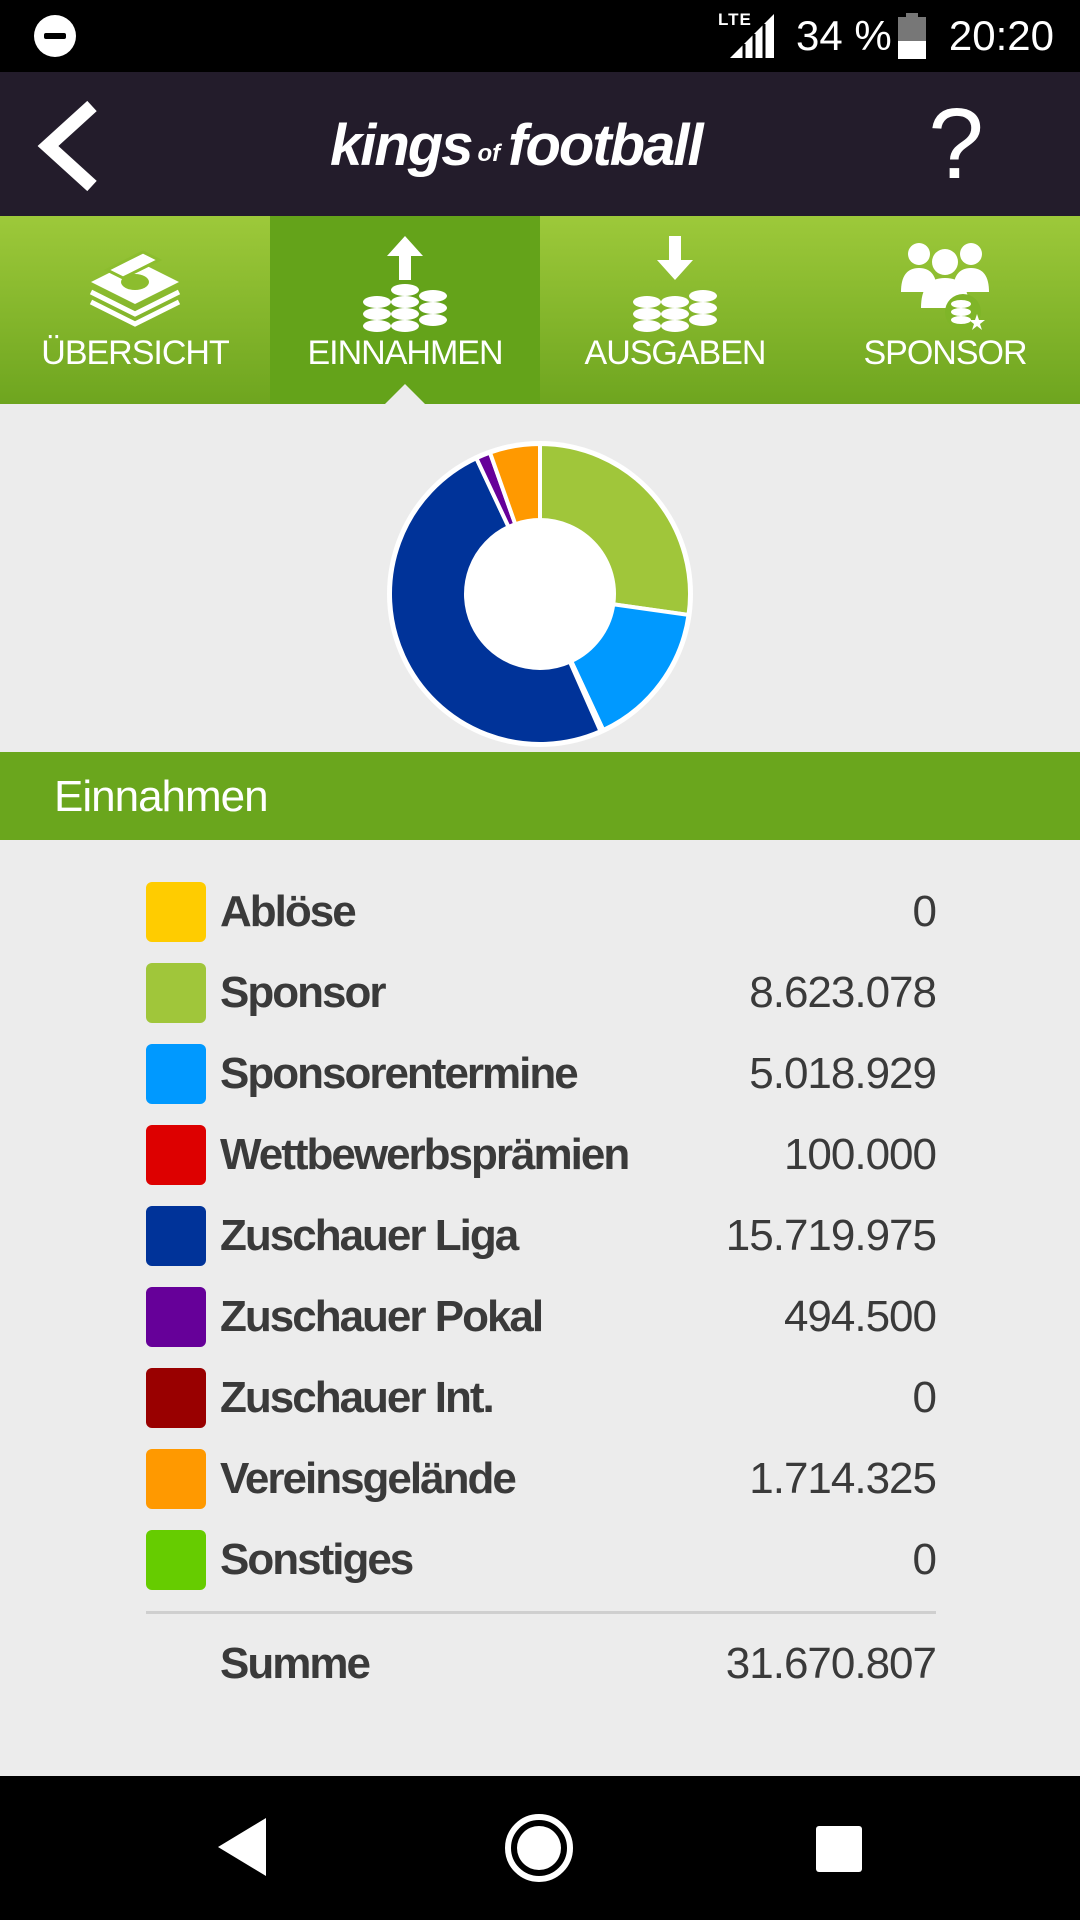 This screenshot has height=1920, width=1080. What do you see at coordinates (135, 288) in the screenshot?
I see `money-stack-icon` at bounding box center [135, 288].